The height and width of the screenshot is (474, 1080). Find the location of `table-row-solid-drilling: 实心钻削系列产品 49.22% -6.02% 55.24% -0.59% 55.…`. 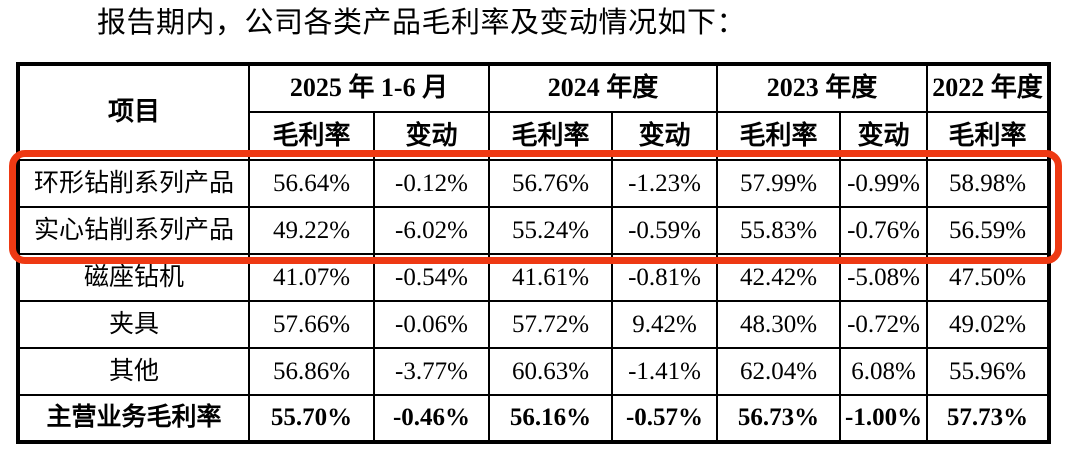

table-row-solid-drilling: 实心钻削系列产品 49.22% -6.02% 55.24% -0.59% 55.… is located at coordinates (534, 230).